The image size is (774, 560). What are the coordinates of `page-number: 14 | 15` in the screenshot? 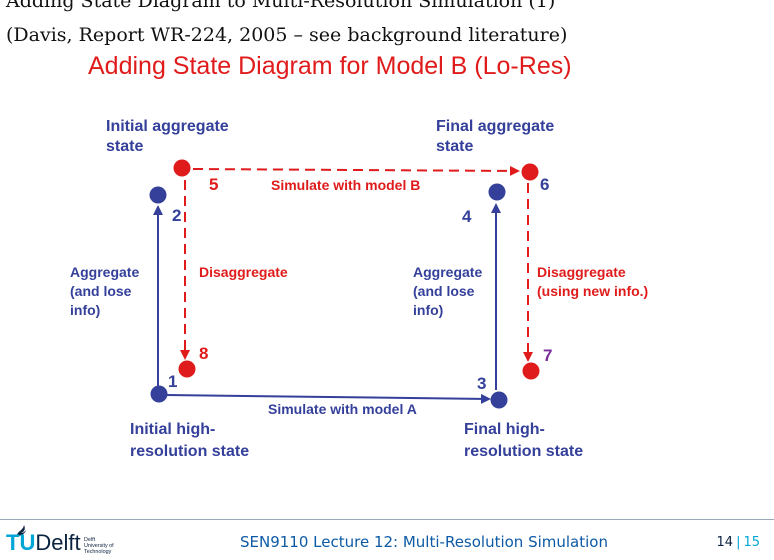 It's located at (738, 542).